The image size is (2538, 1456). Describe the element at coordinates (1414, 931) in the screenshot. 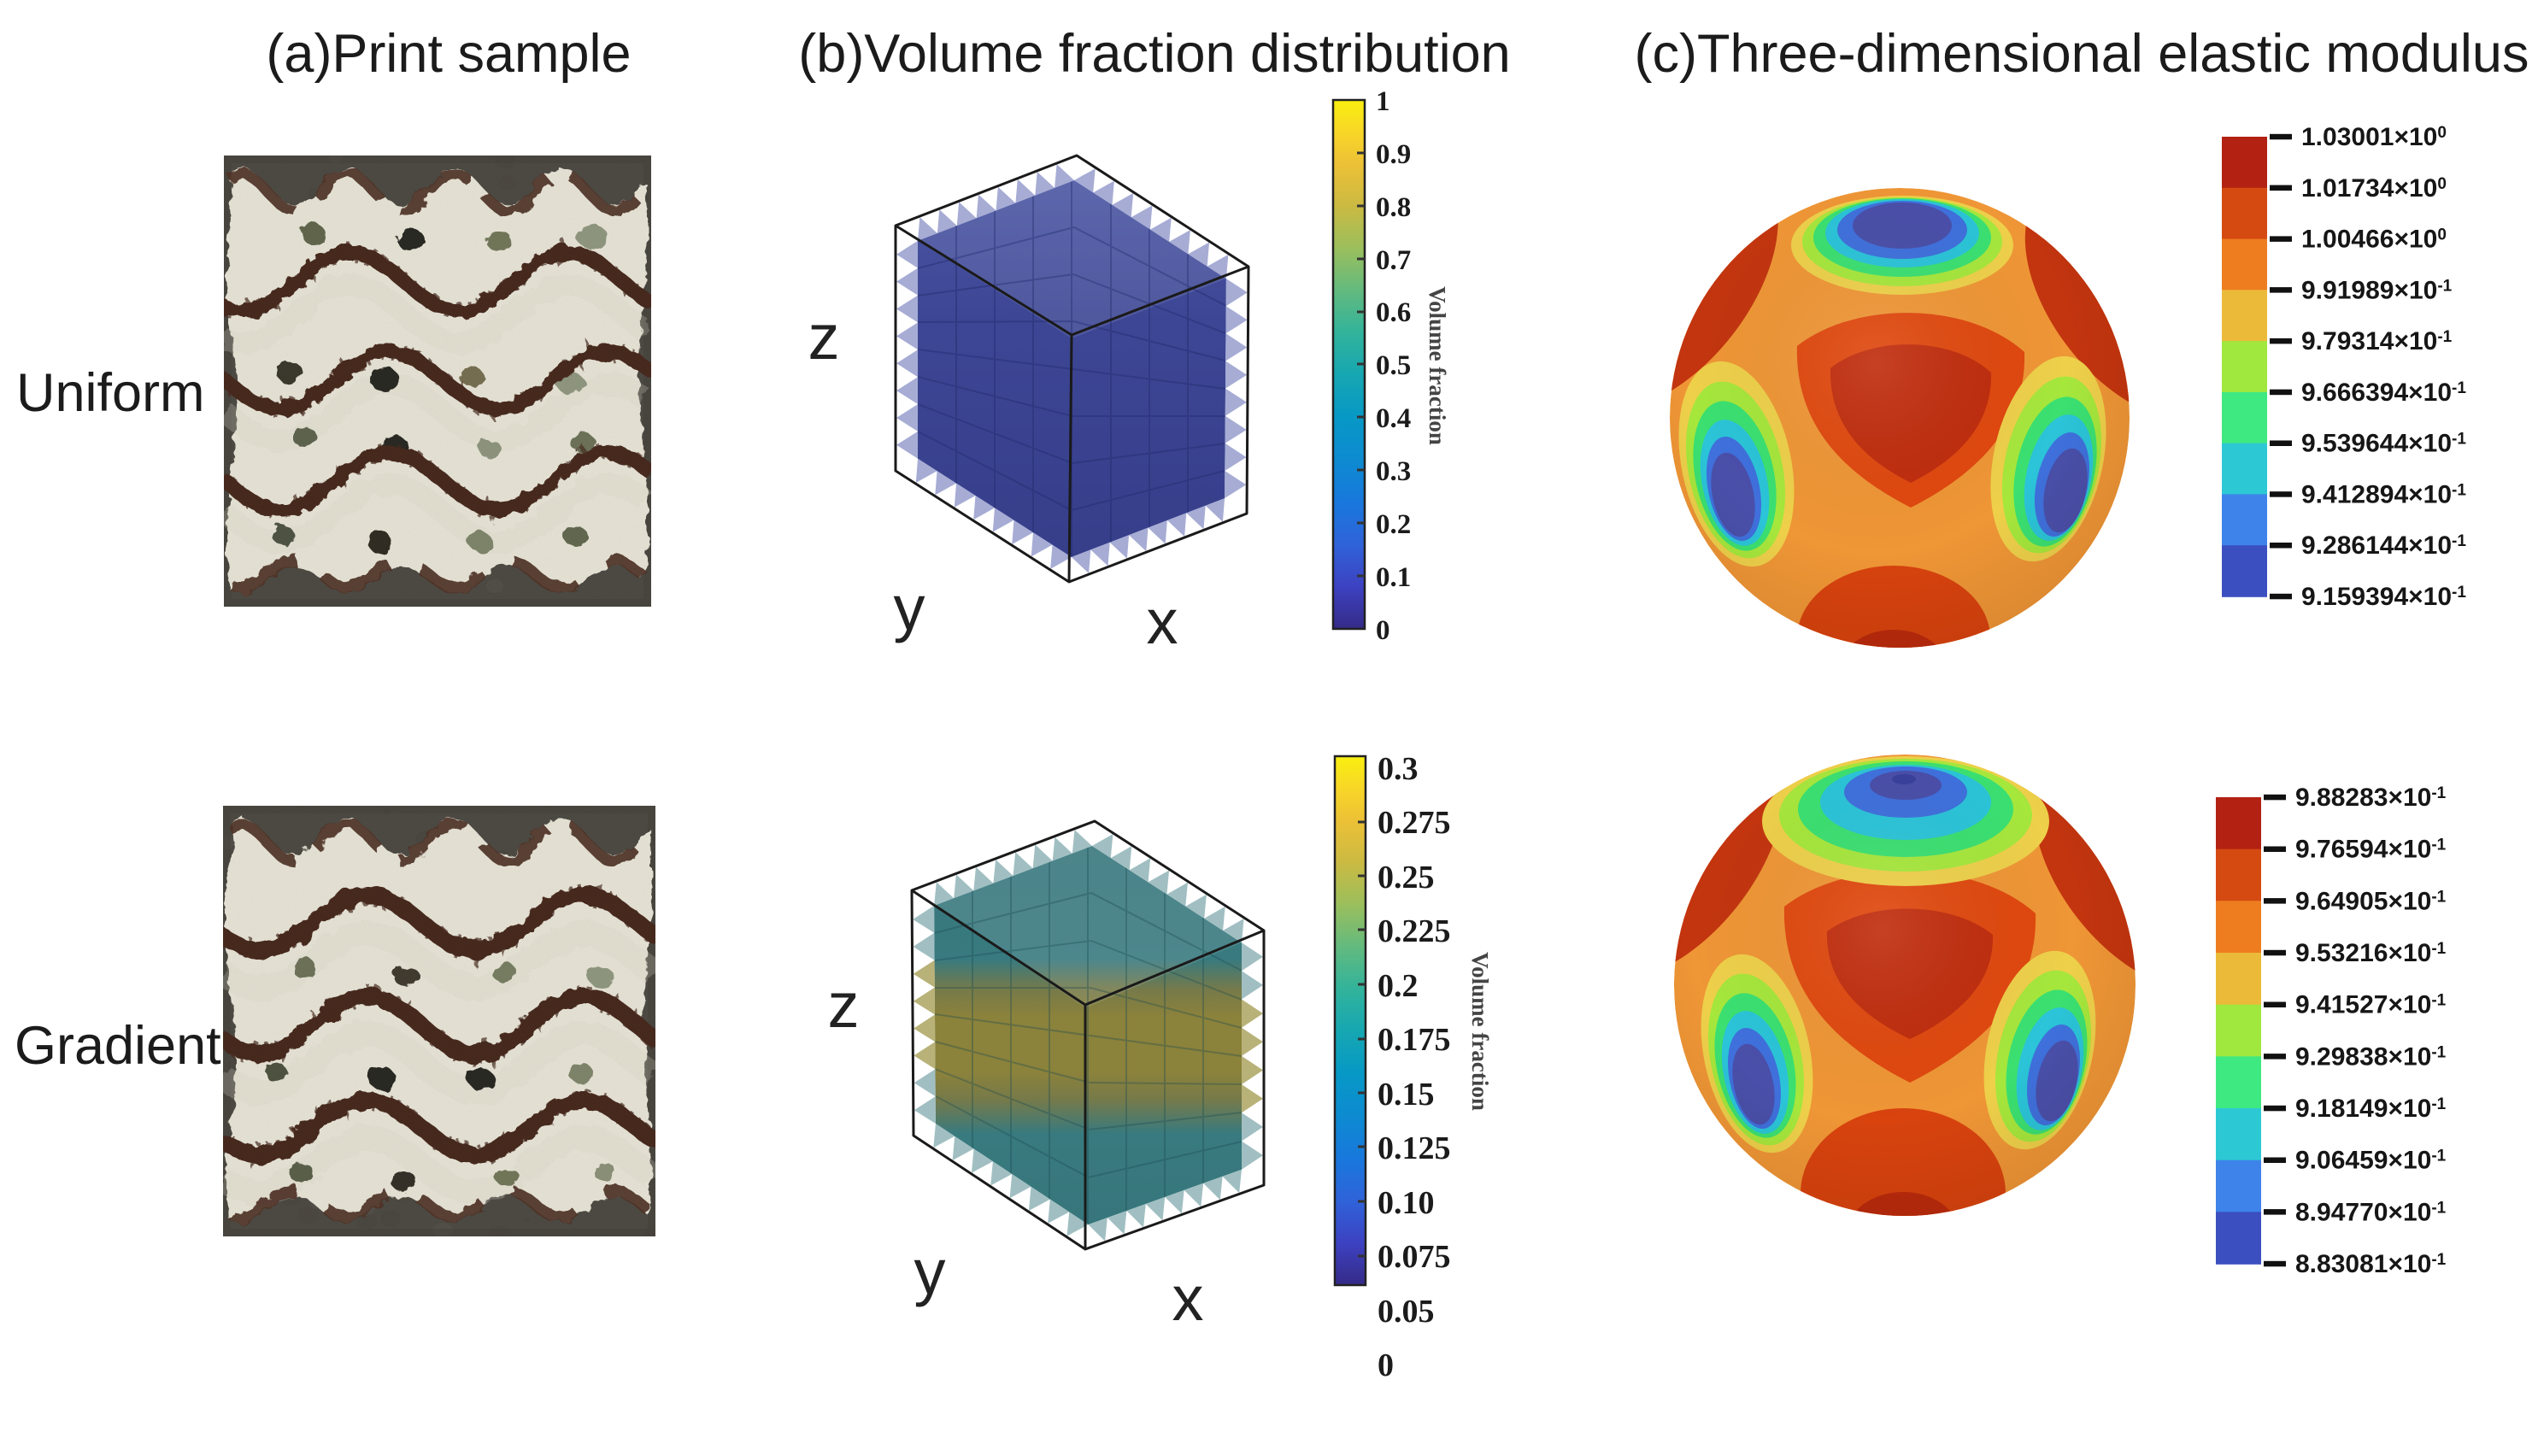

I see `svg-text: 0.225` at that location.